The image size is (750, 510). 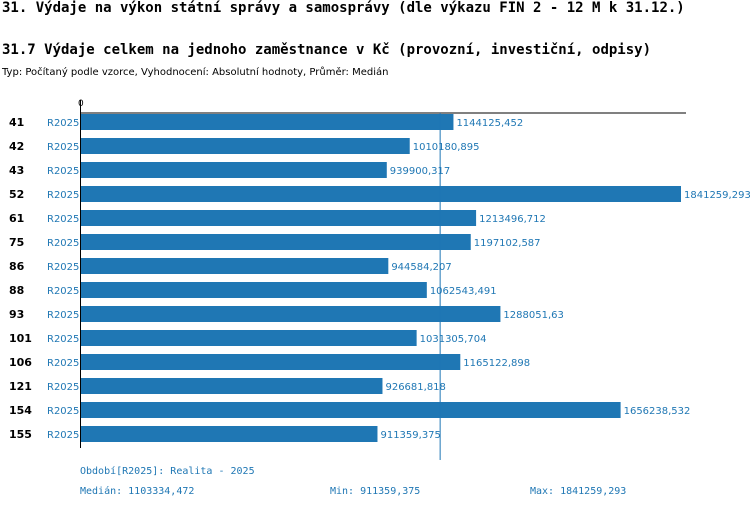 I want to click on category-label: 88, so click(x=16, y=290).